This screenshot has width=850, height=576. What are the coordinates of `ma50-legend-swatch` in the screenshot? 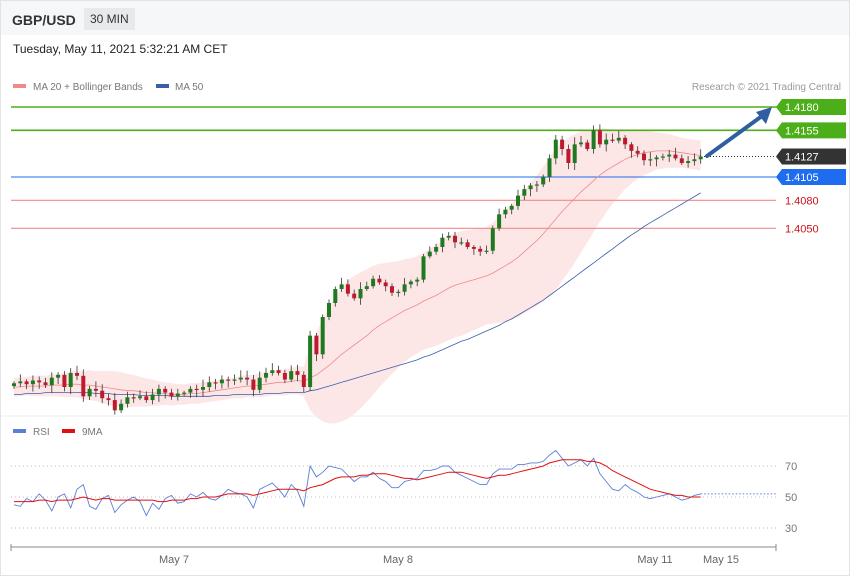 It's located at (162, 86).